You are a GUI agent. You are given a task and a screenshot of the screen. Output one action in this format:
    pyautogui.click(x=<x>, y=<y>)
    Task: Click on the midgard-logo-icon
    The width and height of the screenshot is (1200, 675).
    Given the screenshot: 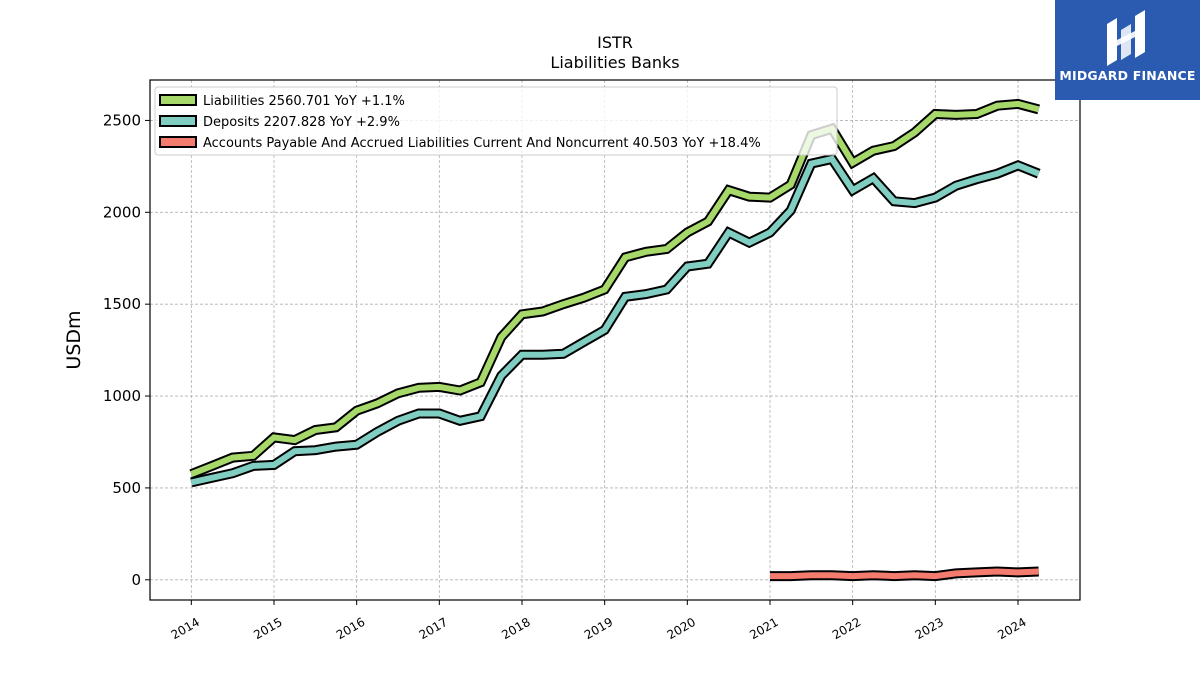 What is the action you would take?
    pyautogui.click(x=1126, y=38)
    